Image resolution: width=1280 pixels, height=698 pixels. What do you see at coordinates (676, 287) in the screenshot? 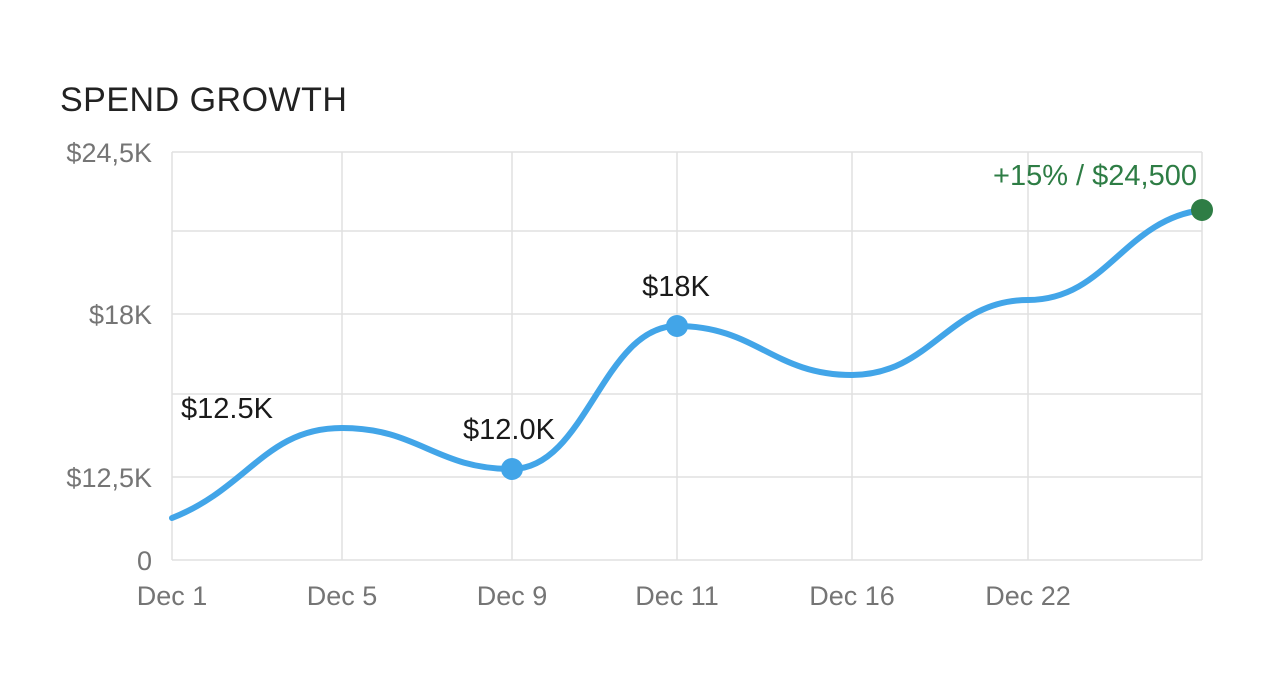
I see `data-label: $18K` at bounding box center [676, 287].